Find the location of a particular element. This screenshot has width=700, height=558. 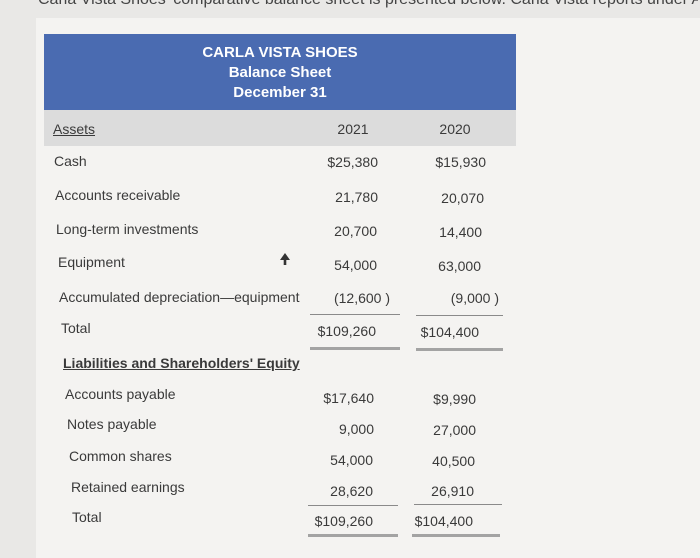

liab-total-double-rule-2020 is located at coordinates (456, 535).